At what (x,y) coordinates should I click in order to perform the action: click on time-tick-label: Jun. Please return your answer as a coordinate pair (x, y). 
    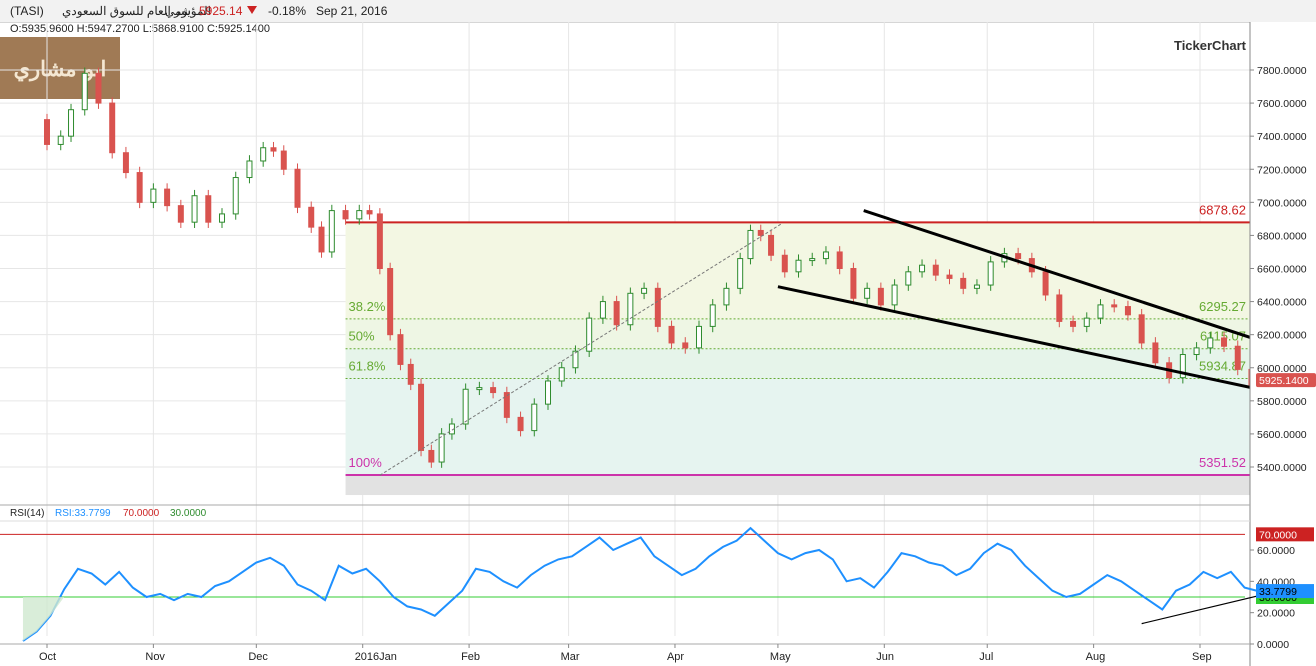
    Looking at the image, I should click on (885, 657).